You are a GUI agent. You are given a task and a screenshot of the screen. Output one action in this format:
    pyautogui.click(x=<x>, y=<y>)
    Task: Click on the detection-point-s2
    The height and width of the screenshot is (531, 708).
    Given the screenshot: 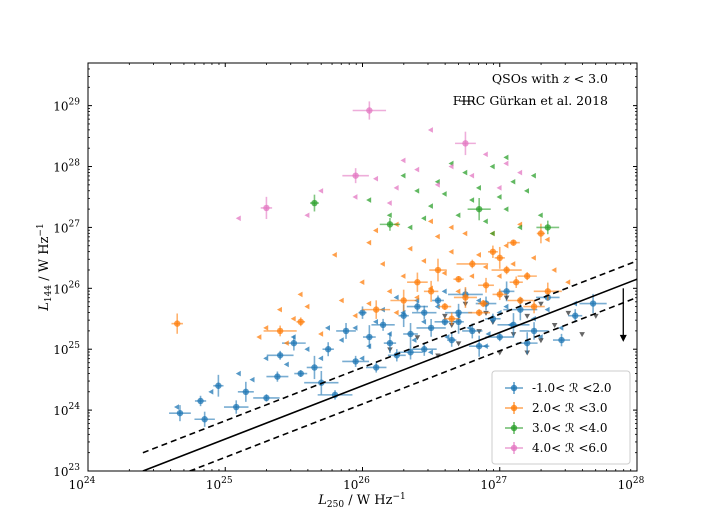 What is the action you would take?
    pyautogui.click(x=547, y=227)
    